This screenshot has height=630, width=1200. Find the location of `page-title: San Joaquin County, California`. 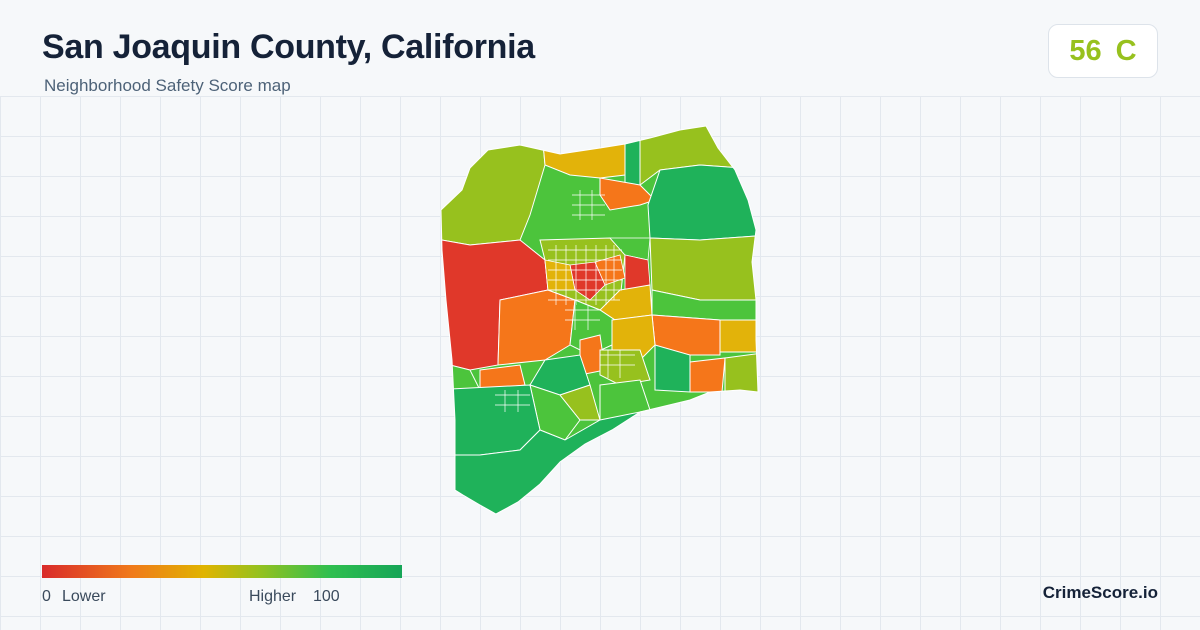

page-title: San Joaquin County, California is located at coordinates (288, 47).